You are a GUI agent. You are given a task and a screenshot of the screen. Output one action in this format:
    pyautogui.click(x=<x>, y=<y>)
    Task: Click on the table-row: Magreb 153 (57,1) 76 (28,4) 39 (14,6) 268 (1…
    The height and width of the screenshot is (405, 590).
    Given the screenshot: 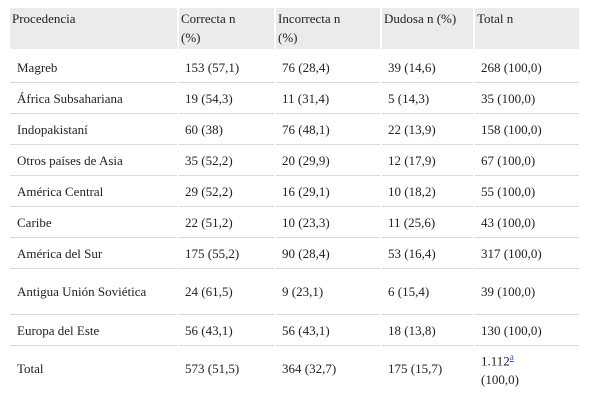 What is the action you would take?
    pyautogui.click(x=295, y=66)
    